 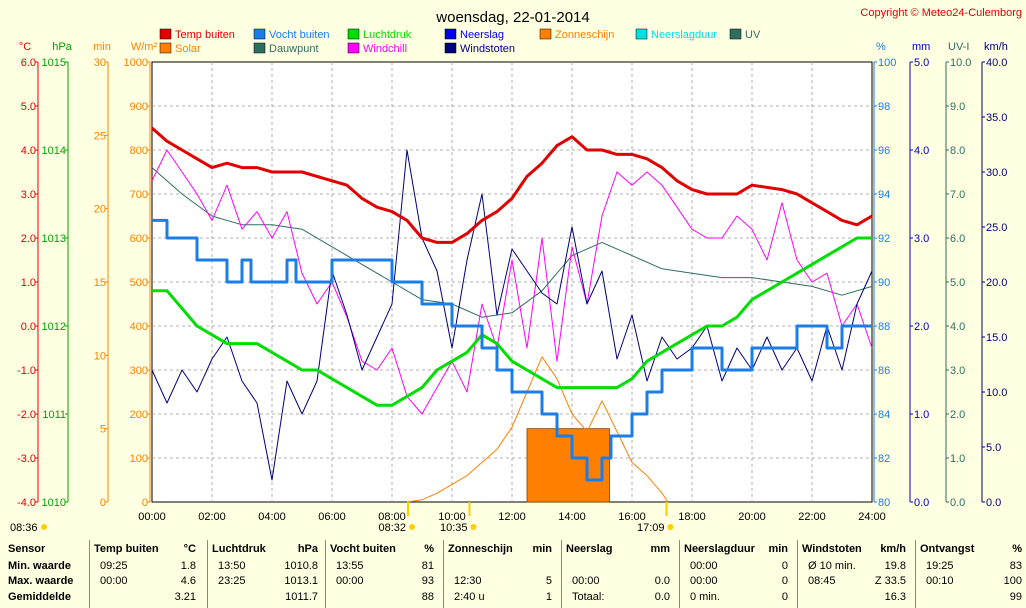 What do you see at coordinates (301, 597) in the screenshot?
I see `table-cell-value: 1011.7` at bounding box center [301, 597].